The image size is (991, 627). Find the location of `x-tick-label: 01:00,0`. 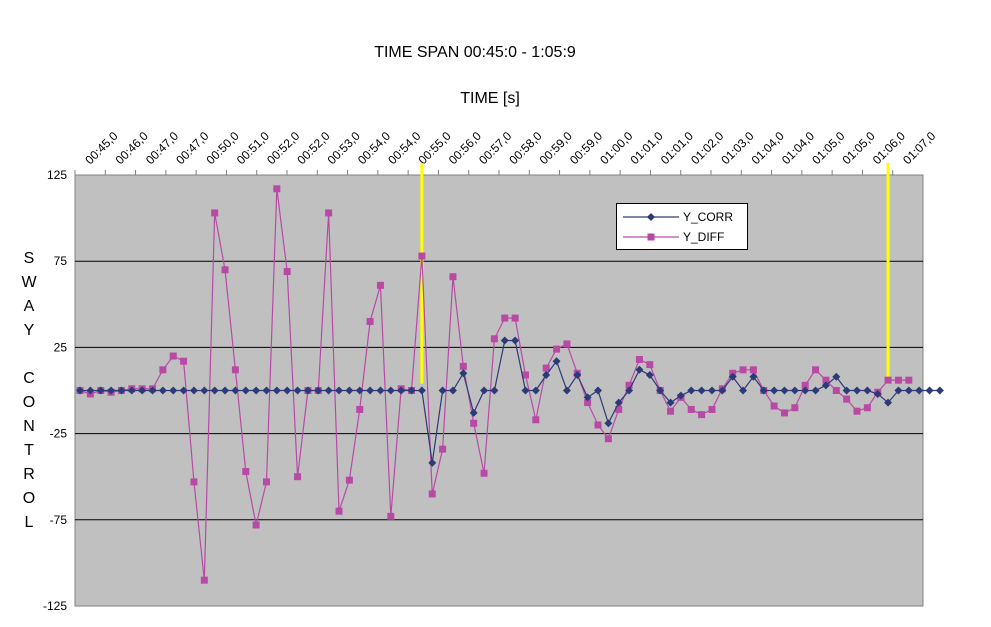

x-tick-label: 01:00,0 is located at coordinates (616, 148).